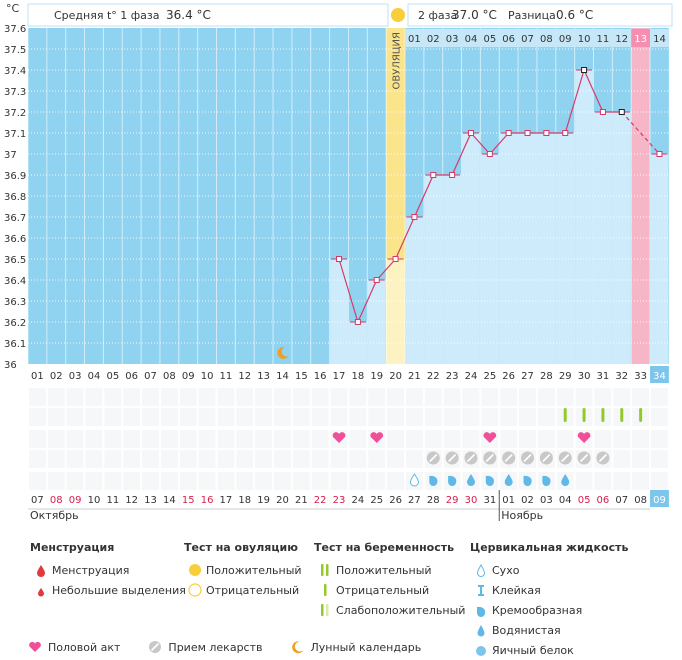 The width and height of the screenshot is (682, 660). I want to click on diff-label: Разница, so click(532, 15).